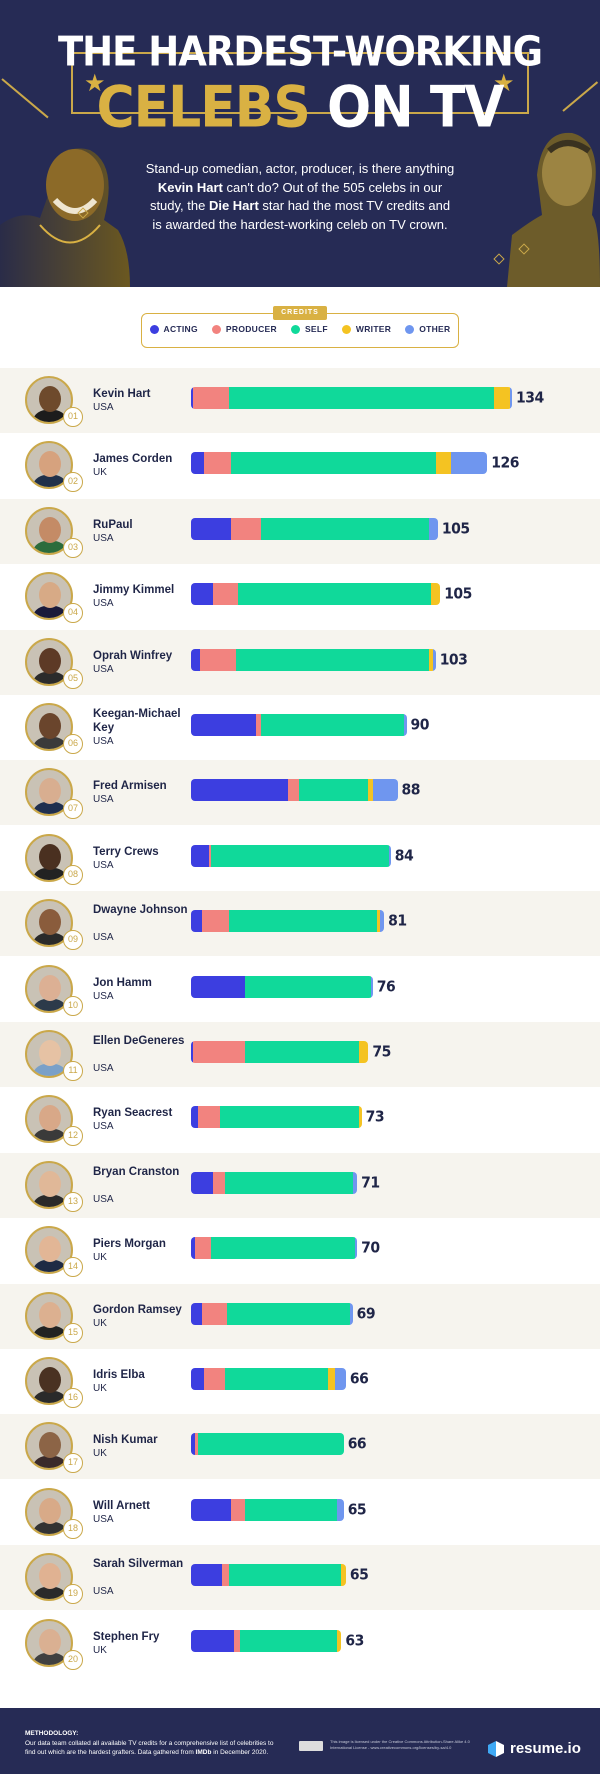  Describe the element at coordinates (233, 205) in the screenshot. I see `intro-bold-show: Die Hart` at that location.